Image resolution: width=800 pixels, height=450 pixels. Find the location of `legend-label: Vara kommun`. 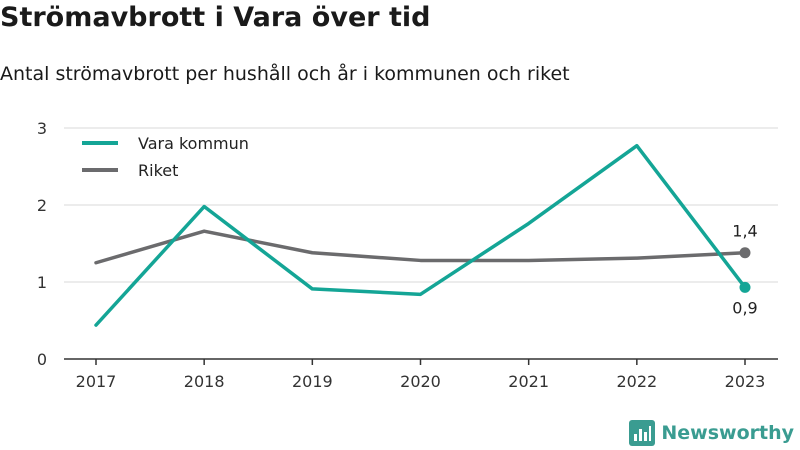

legend-label: Vara kommun is located at coordinates (193, 143).